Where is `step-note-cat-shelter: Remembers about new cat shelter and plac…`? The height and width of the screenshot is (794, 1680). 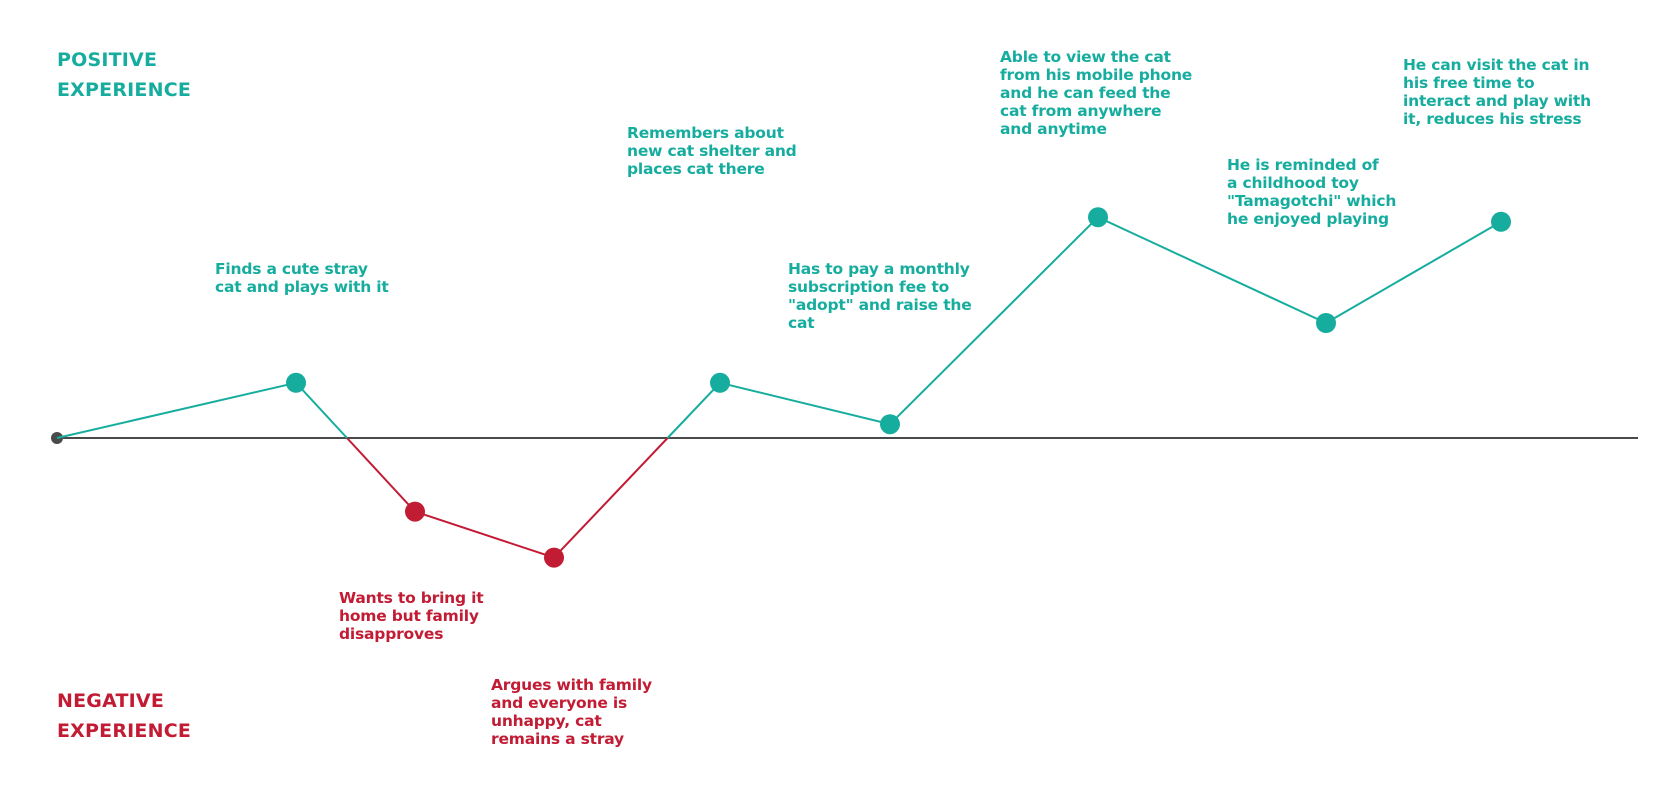 step-note-cat-shelter: Remembers about new cat shelter and plac… is located at coordinates (712, 151).